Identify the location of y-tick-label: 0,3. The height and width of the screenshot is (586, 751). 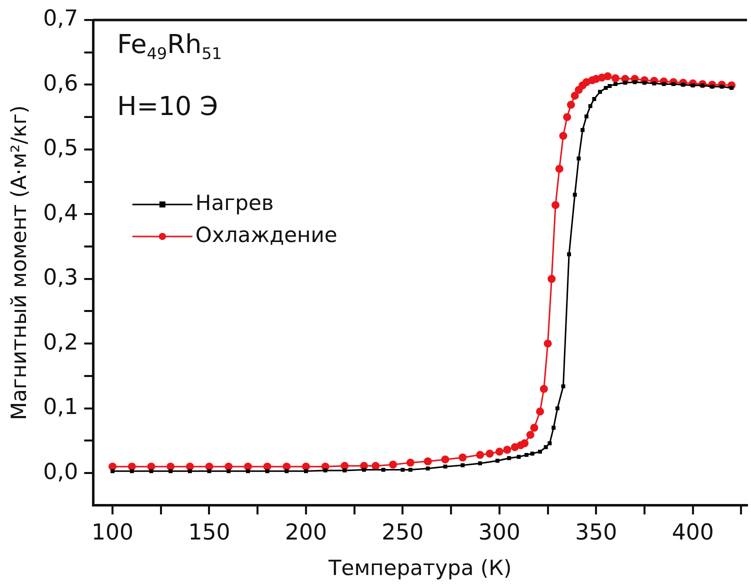
(60, 278).